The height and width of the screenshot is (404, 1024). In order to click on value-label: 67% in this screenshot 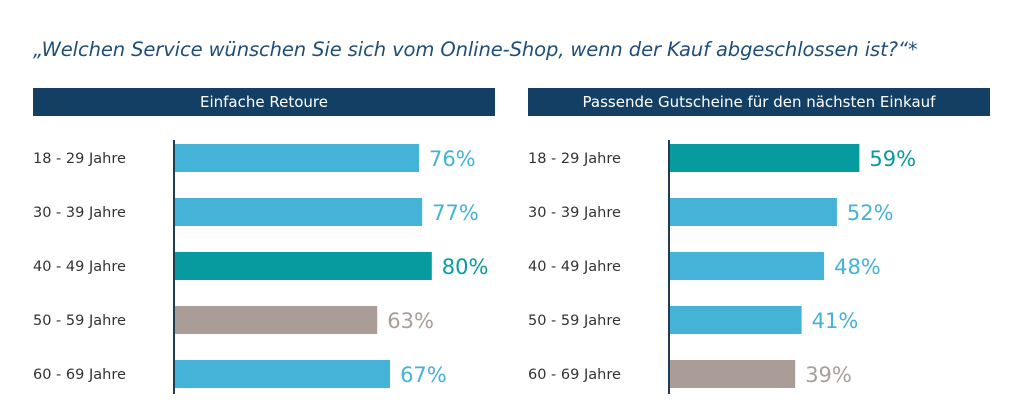, I will do `click(423, 375)`.